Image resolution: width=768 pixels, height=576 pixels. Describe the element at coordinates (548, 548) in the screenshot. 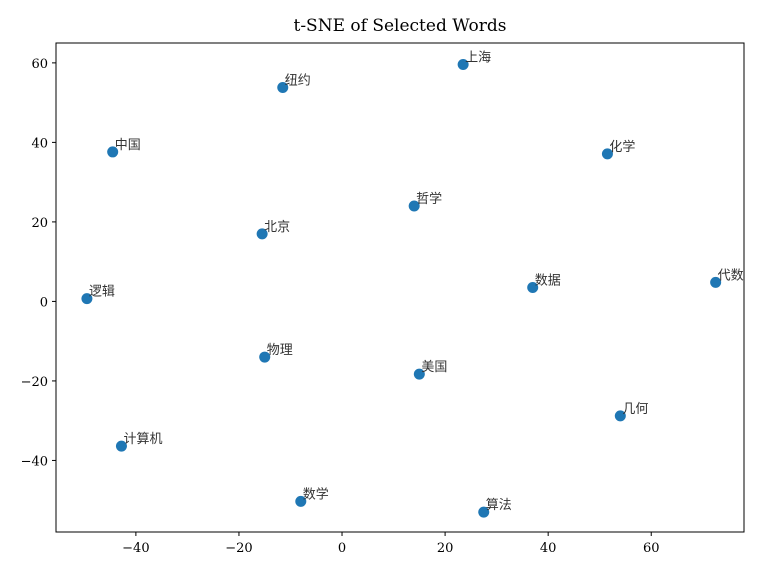

I see `x-tick-label: 40` at that location.